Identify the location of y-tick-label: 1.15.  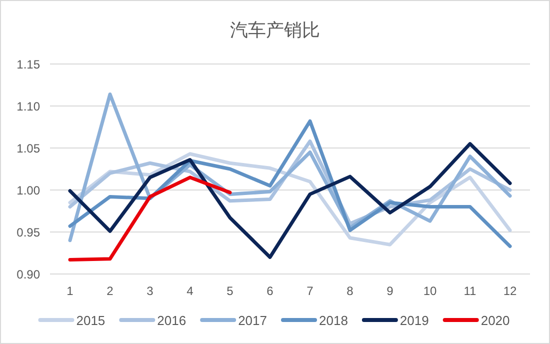
(28, 65).